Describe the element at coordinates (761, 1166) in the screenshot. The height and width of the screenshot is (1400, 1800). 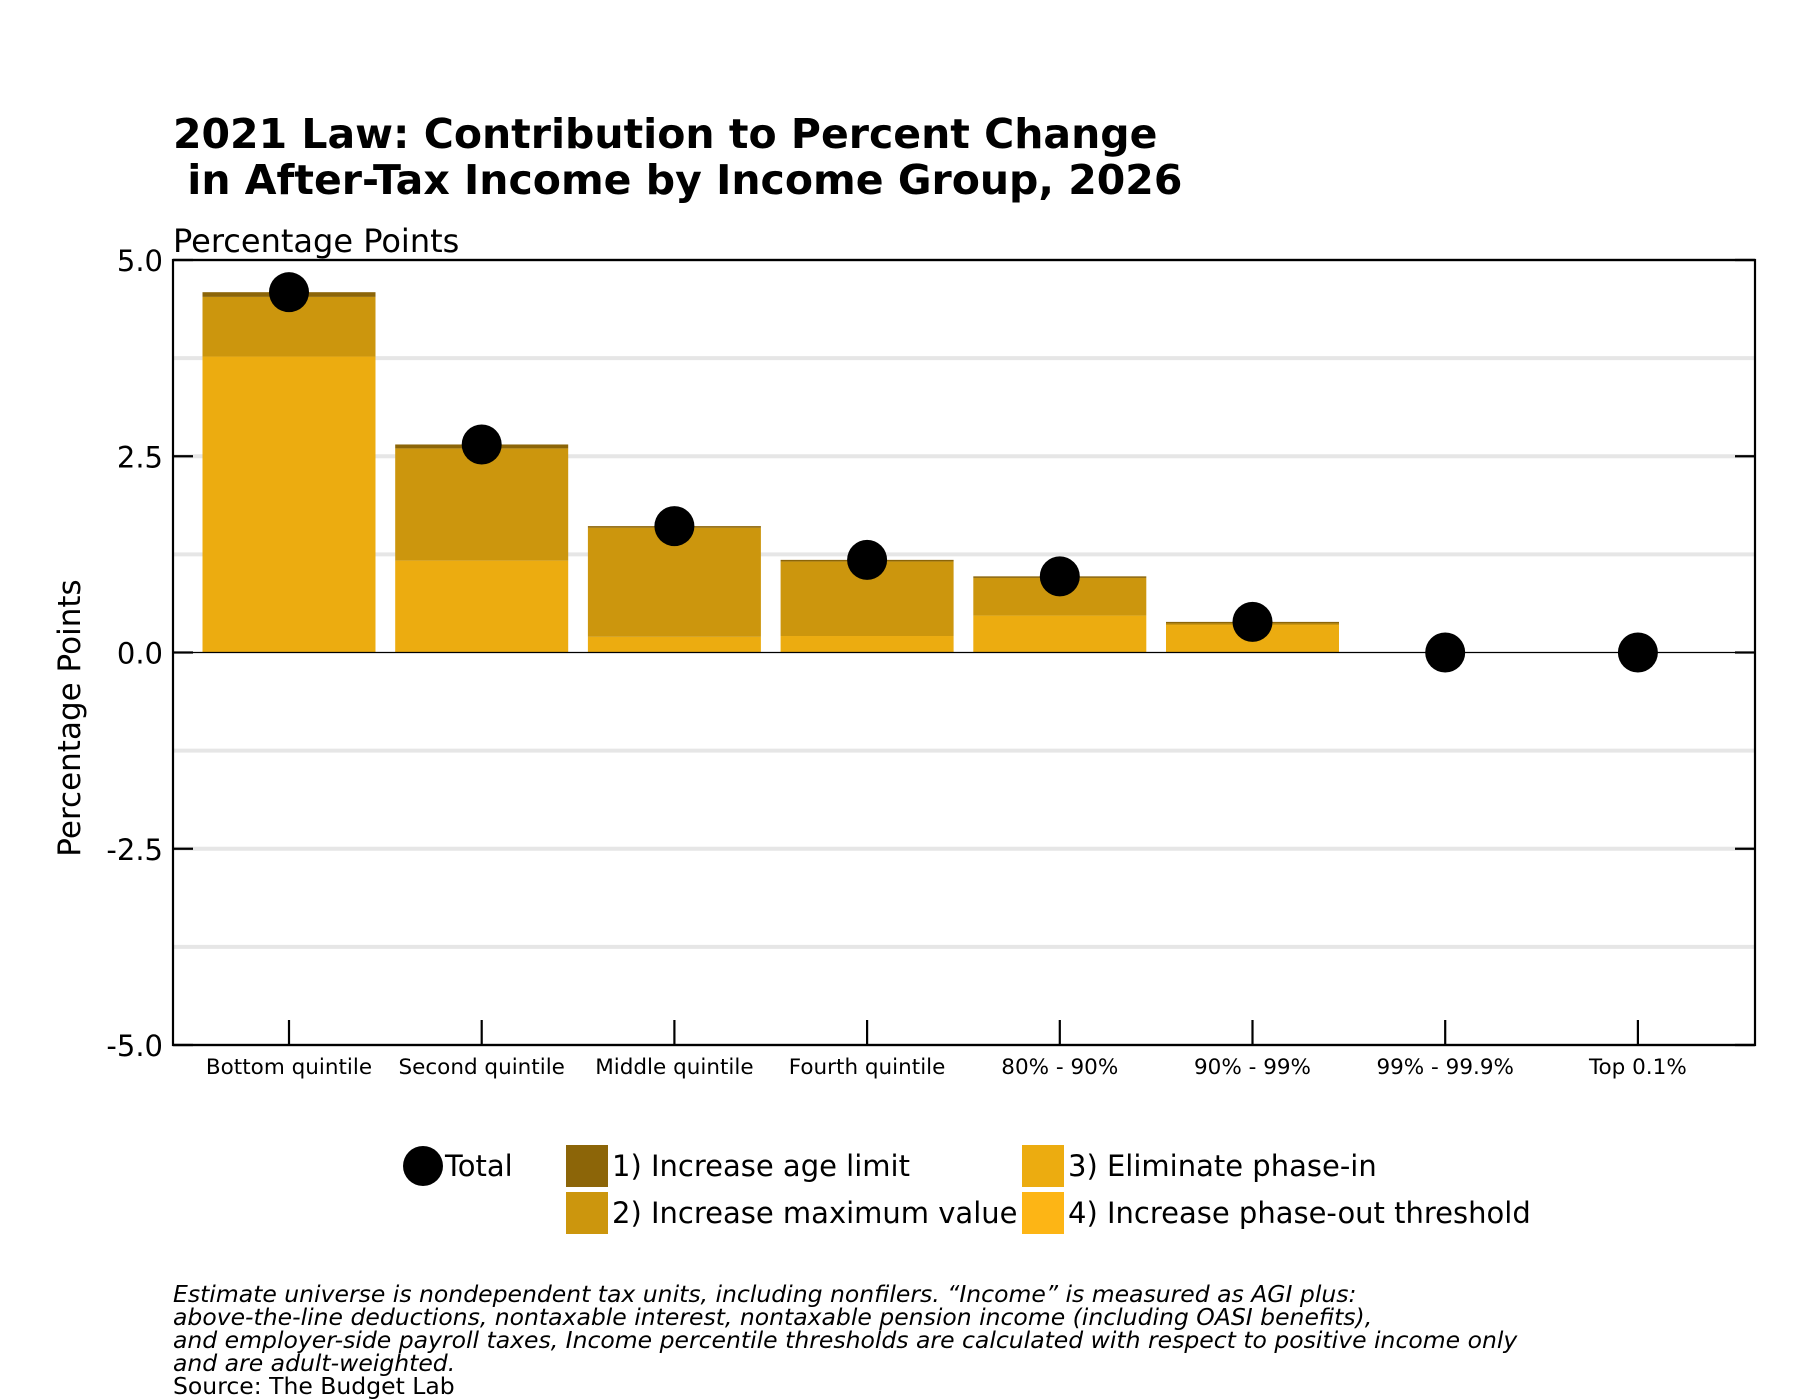
I see `legend-label: 1) Increase age limit` at that location.